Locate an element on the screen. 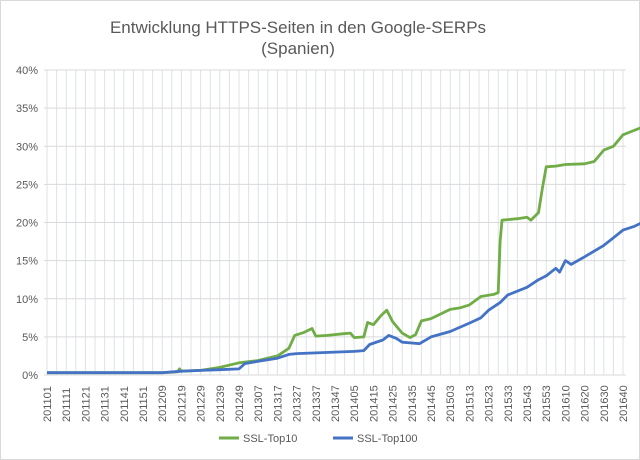 The width and height of the screenshot is (640, 460). x-tick-label: 201337 is located at coordinates (317, 403).